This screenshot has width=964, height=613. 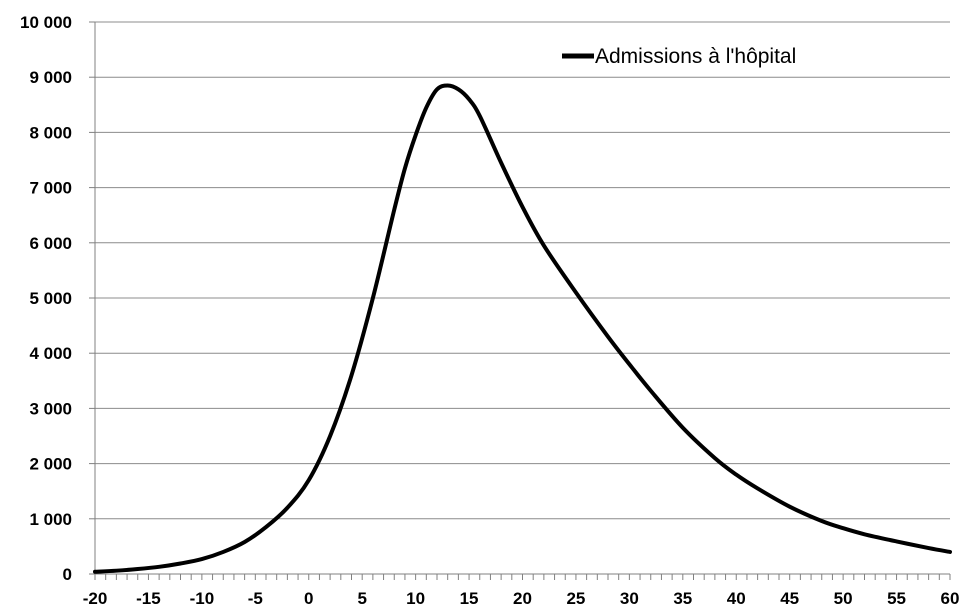 What do you see at coordinates (67, 574) in the screenshot?
I see `y-tick-label-0: 0` at bounding box center [67, 574].